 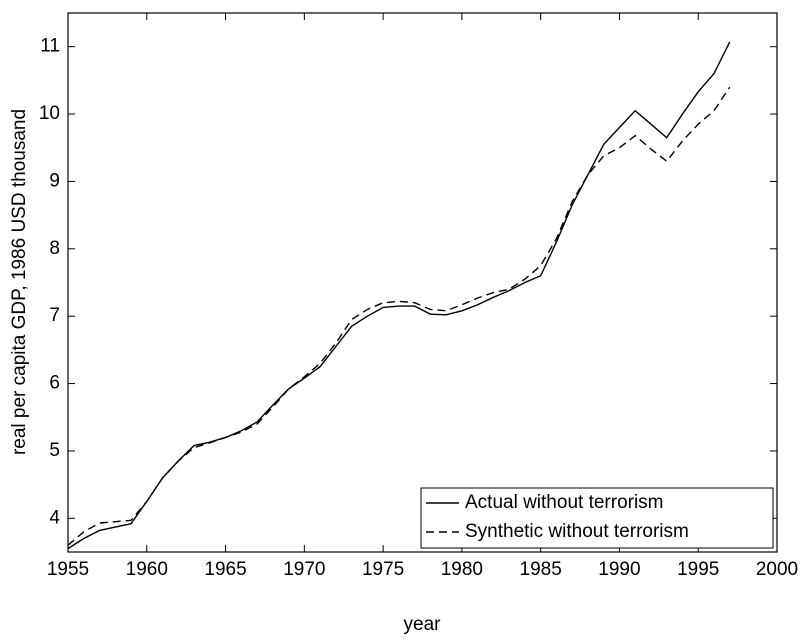 What do you see at coordinates (54, 180) in the screenshot?
I see `y-tick-label: 9` at bounding box center [54, 180].